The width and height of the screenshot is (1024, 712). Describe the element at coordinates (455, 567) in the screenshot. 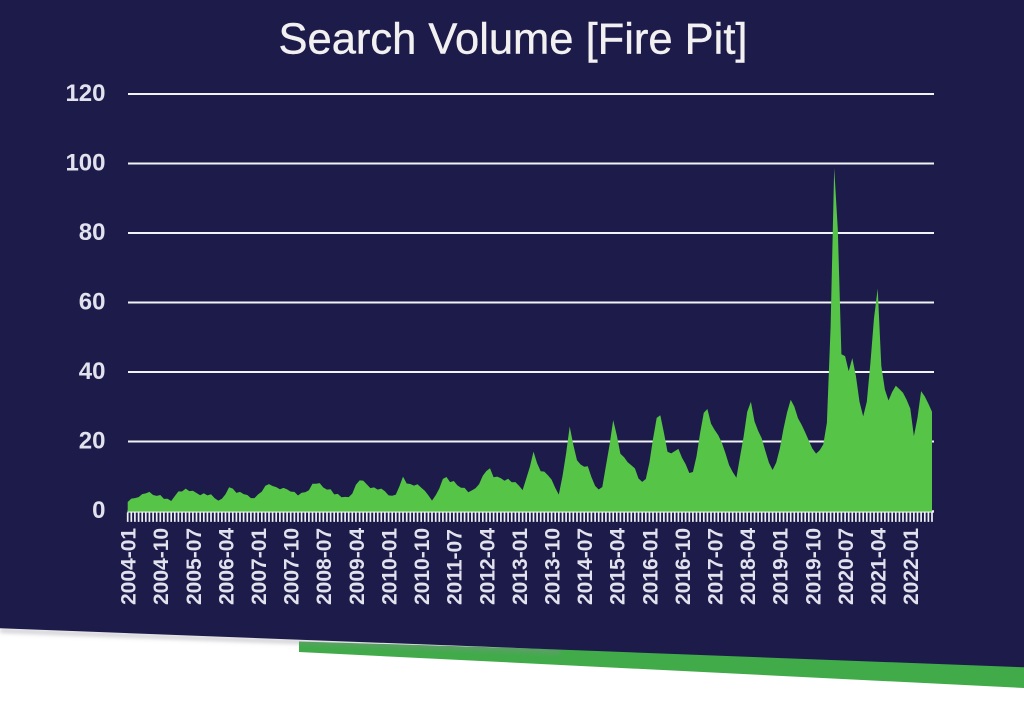

I see `svg-text: 2011-07` at that location.